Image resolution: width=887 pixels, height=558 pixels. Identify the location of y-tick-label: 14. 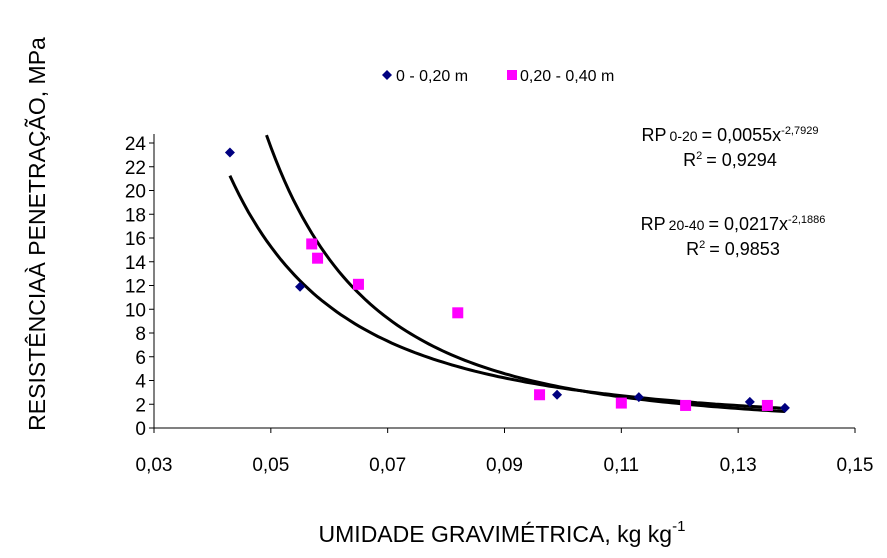
(136, 263).